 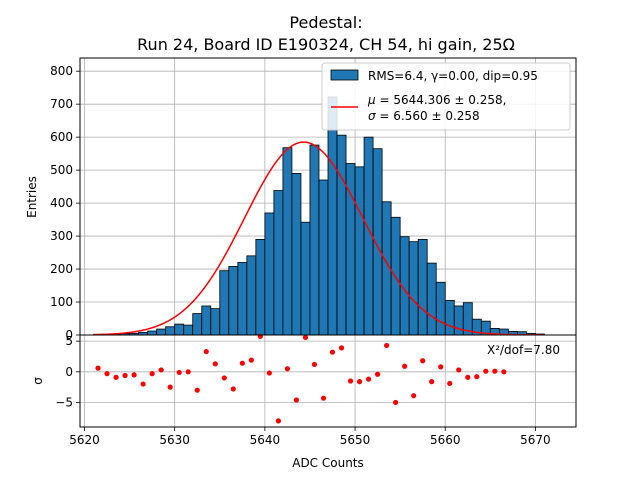 What do you see at coordinates (174, 440) in the screenshot?
I see `x-tick-label: 5630` at bounding box center [174, 440].